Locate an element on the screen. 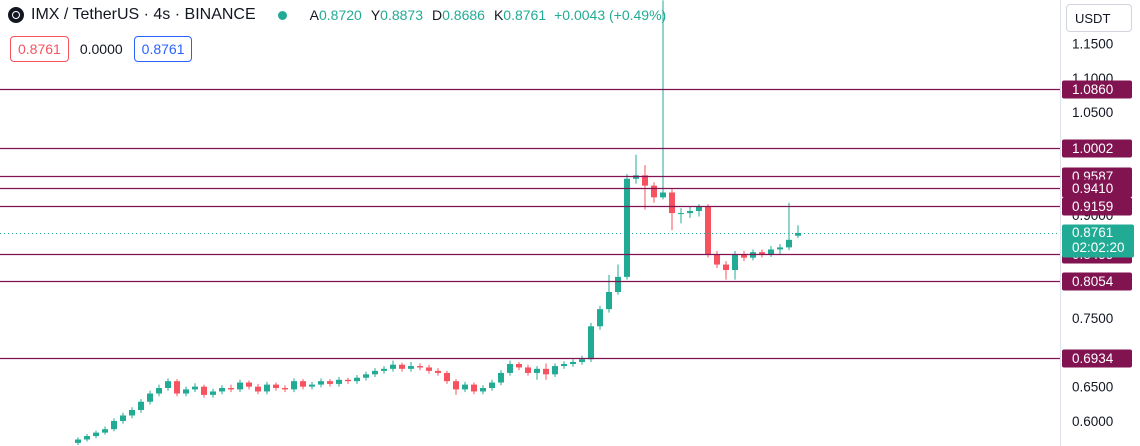 The width and height of the screenshot is (1140, 446). ohlc-value: 0.8720 is located at coordinates (340, 15).